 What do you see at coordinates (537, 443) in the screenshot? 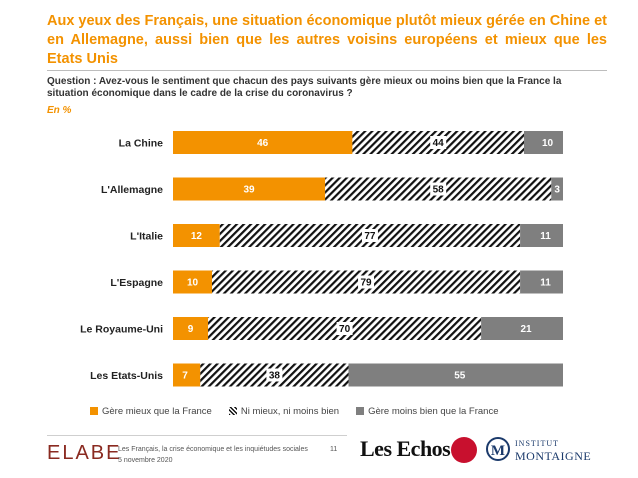
I see `montaigne-logo-line1: INSTITUT` at bounding box center [537, 443].